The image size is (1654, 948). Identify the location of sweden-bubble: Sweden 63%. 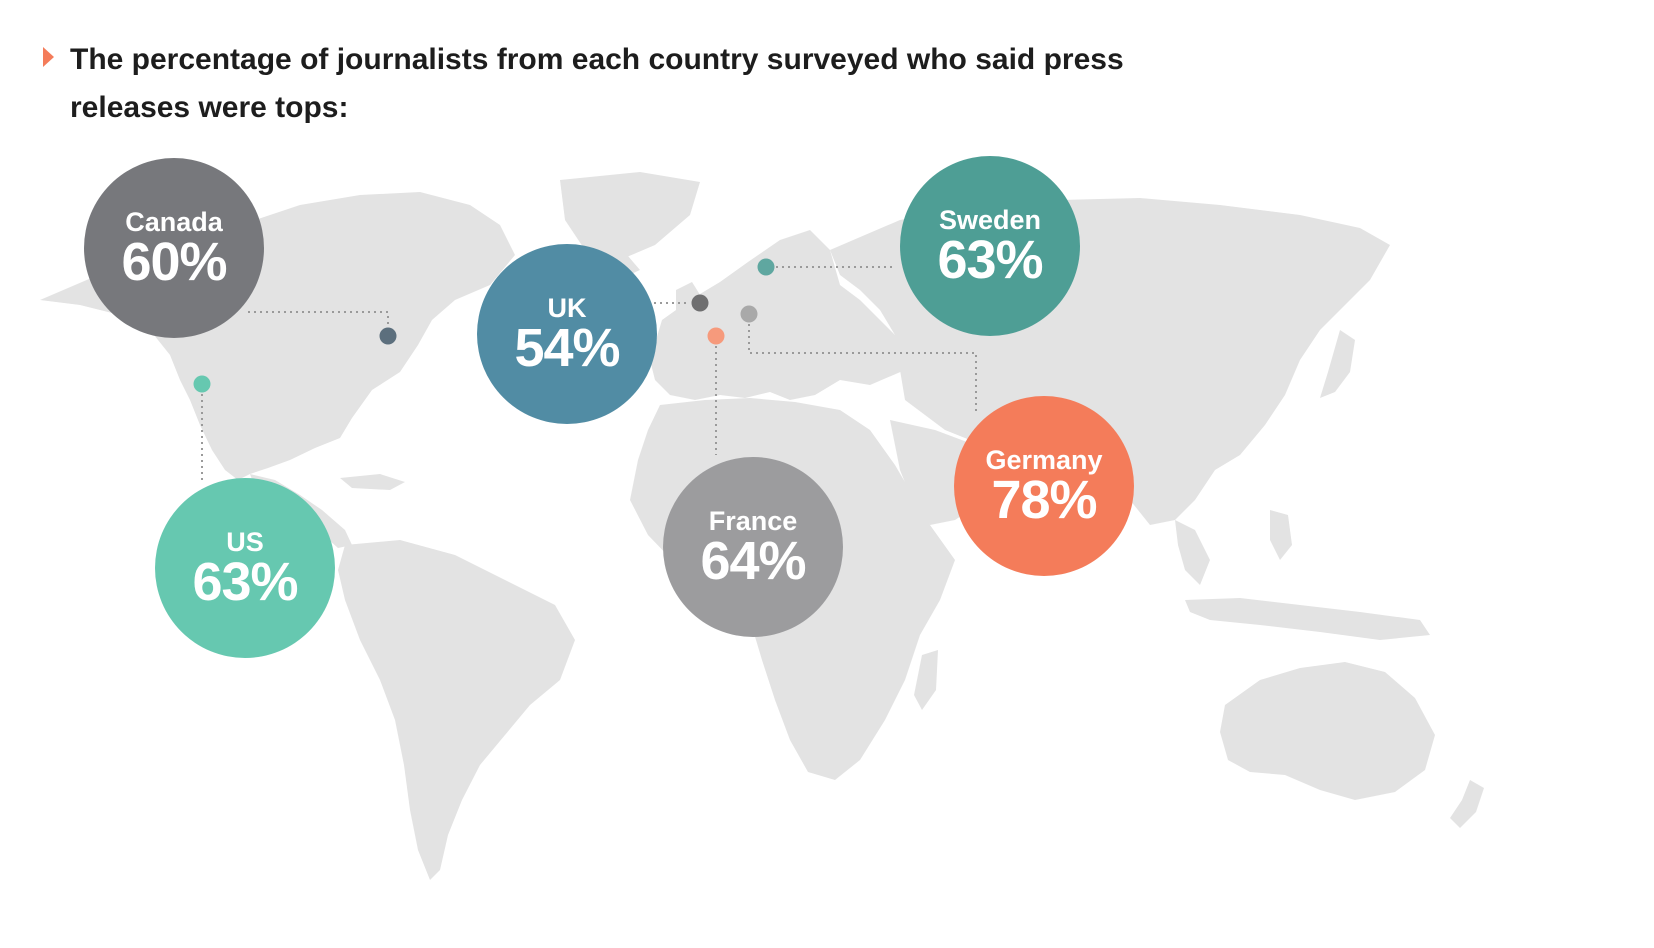
(990, 246).